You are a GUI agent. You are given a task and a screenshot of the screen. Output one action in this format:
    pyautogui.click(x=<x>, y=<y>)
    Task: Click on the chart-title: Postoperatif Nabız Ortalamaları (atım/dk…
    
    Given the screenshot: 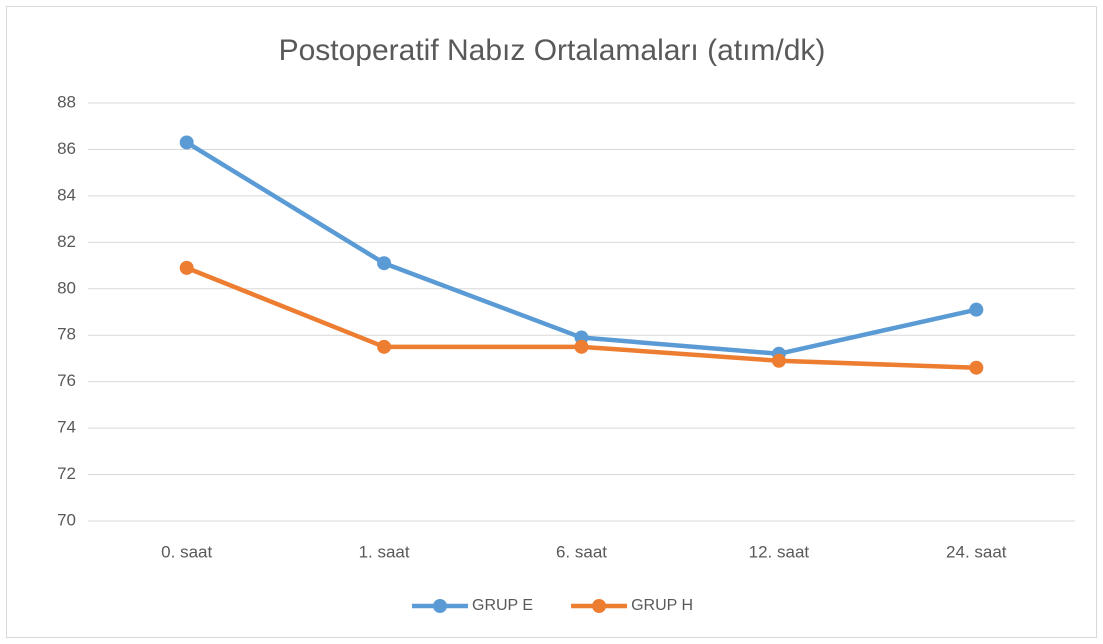 What is the action you would take?
    pyautogui.click(x=552, y=50)
    